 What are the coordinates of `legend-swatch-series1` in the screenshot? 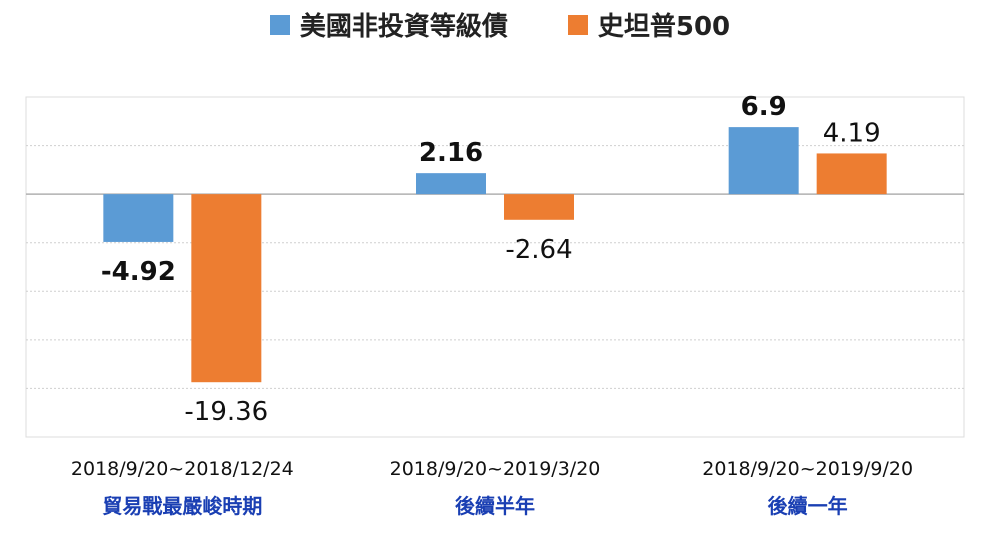 It's located at (279, 24).